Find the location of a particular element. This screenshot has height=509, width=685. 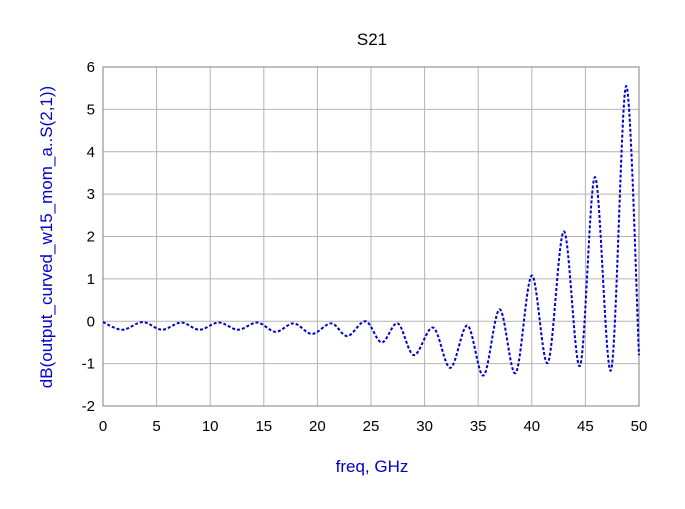

x-tick-label: 5 is located at coordinates (156, 426).